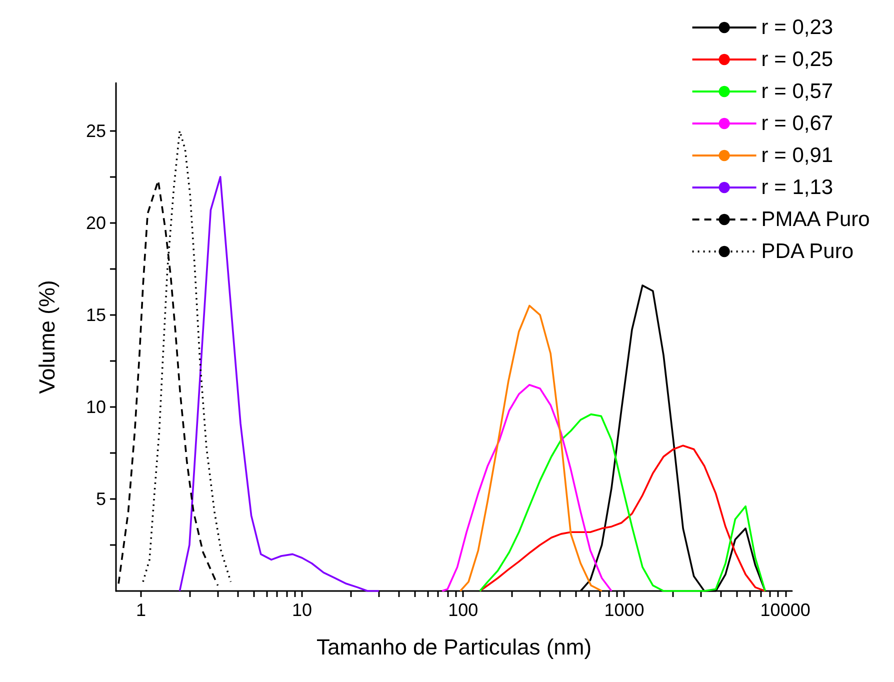  What do you see at coordinates (797, 91) in the screenshot?
I see `legend-label: r = 0,57` at bounding box center [797, 91].